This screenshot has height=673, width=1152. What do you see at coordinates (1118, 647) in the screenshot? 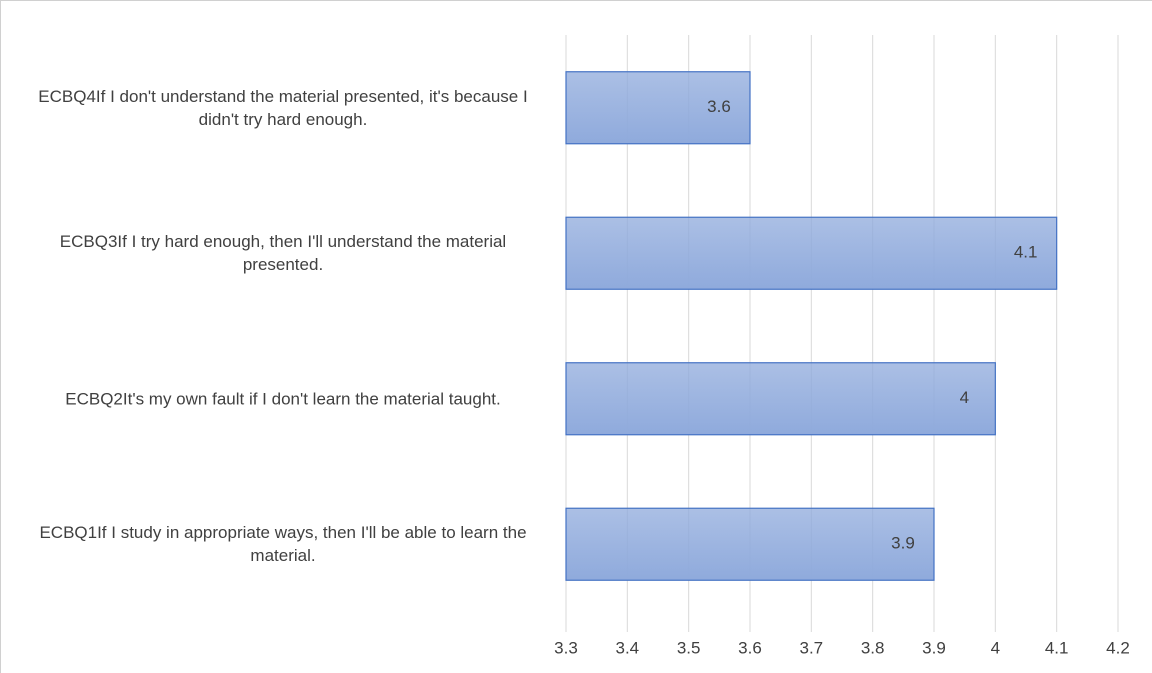
I see `x-tick-label: 4.2` at bounding box center [1118, 647].